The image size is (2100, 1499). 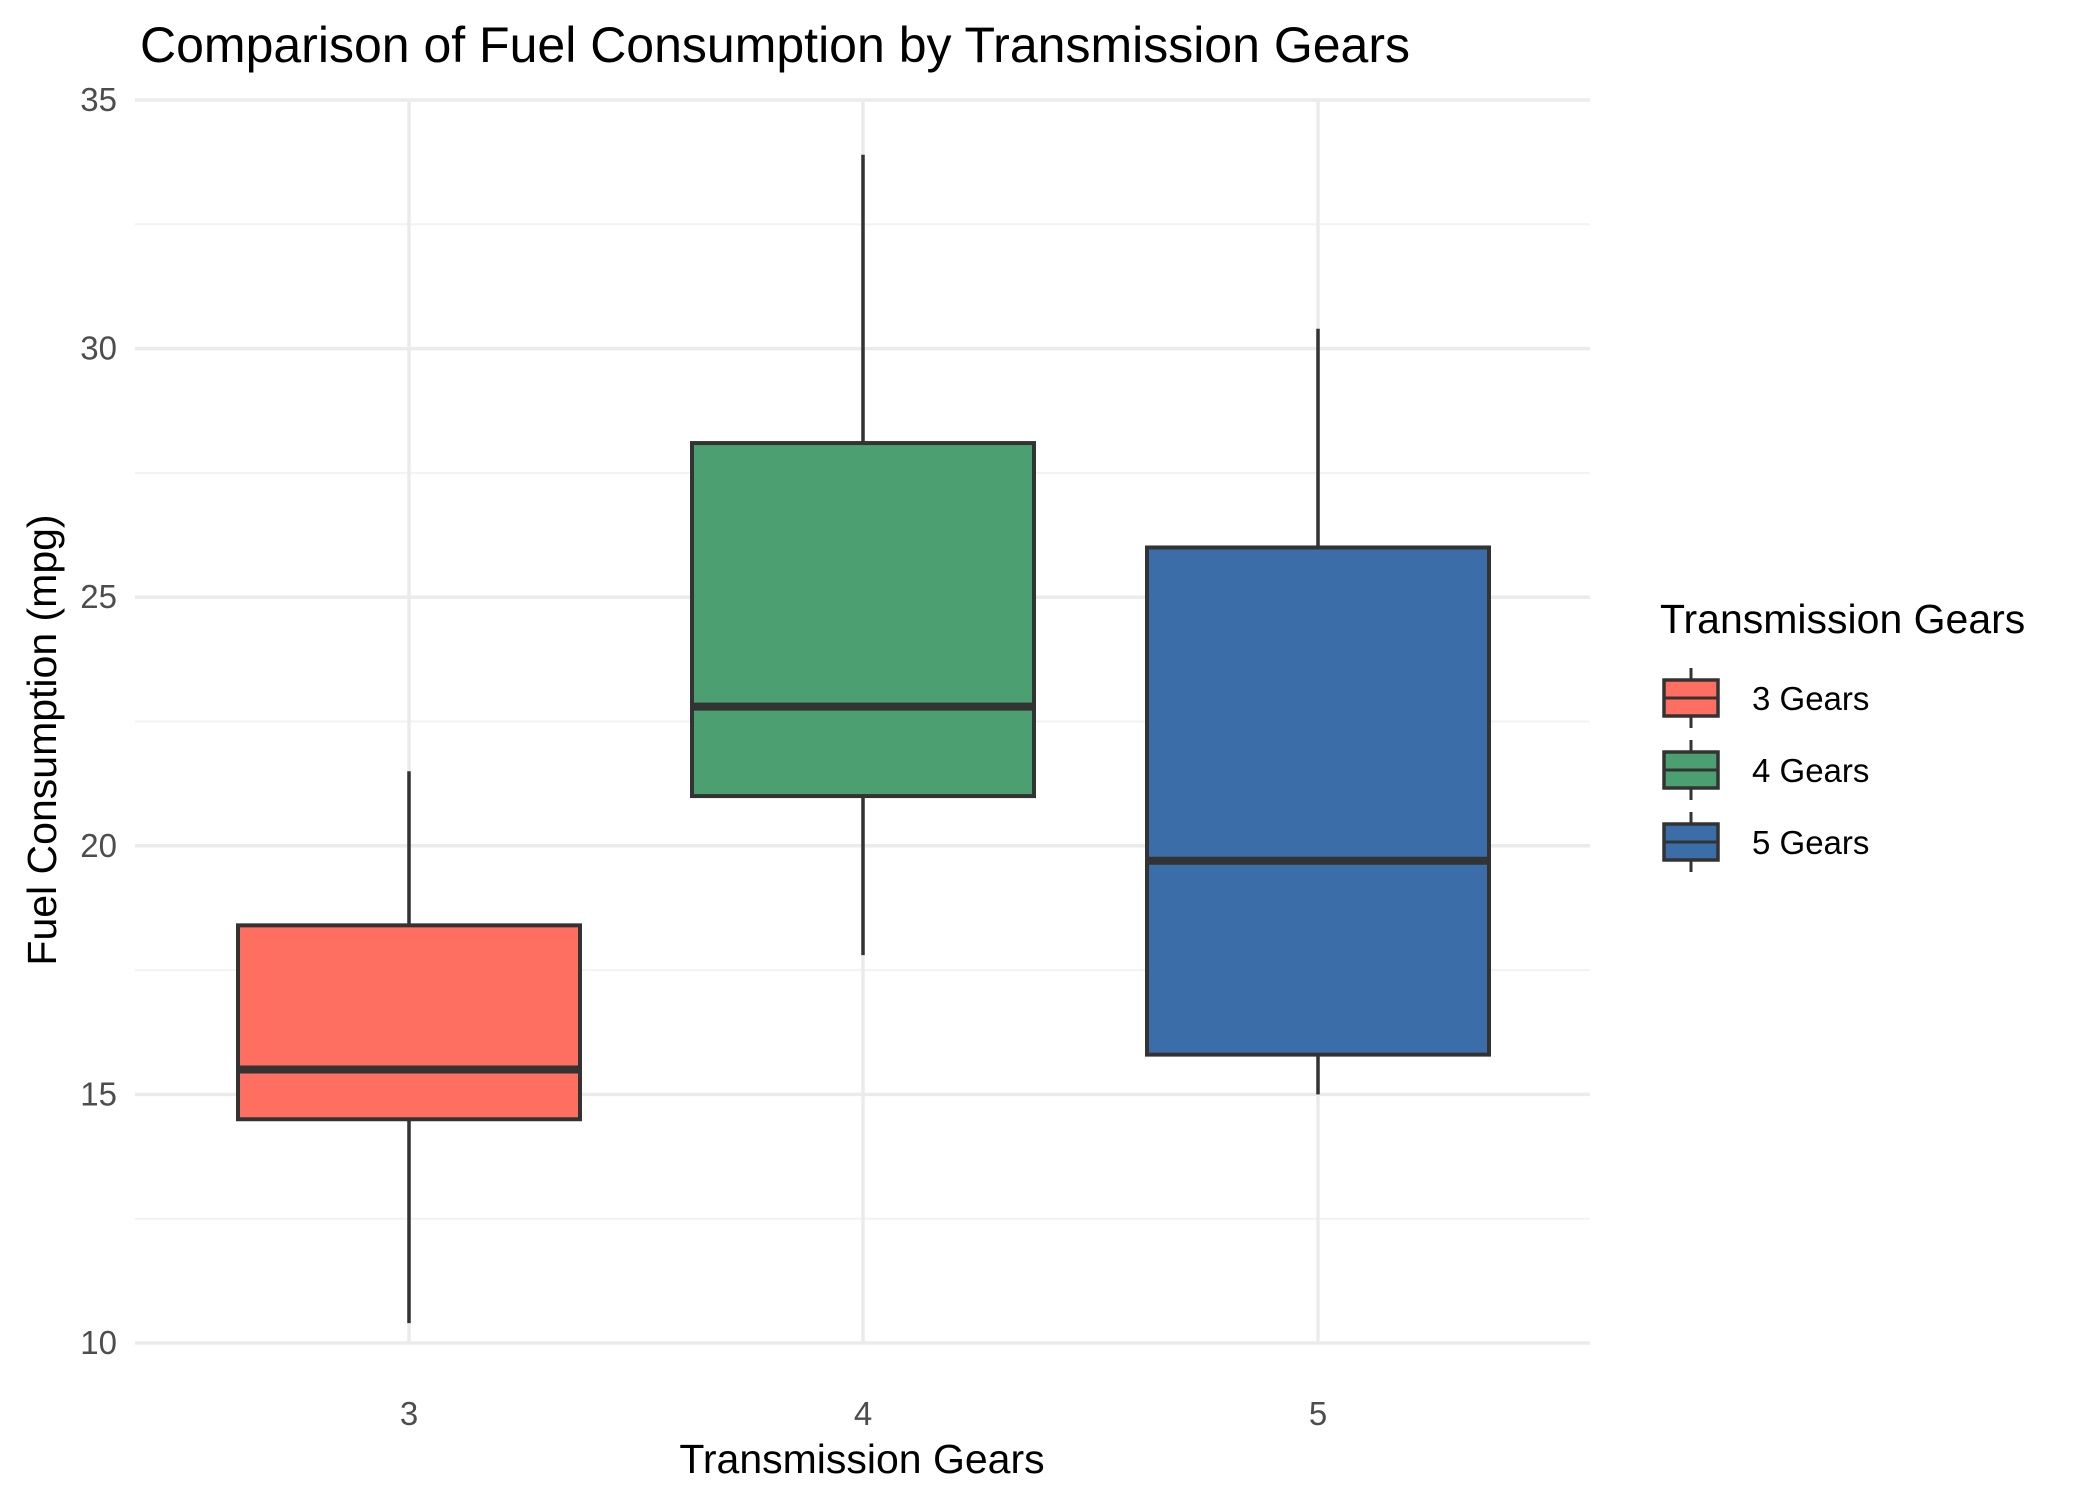 I want to click on x-tick-labels: 3 4 5, so click(x=863, y=1413).